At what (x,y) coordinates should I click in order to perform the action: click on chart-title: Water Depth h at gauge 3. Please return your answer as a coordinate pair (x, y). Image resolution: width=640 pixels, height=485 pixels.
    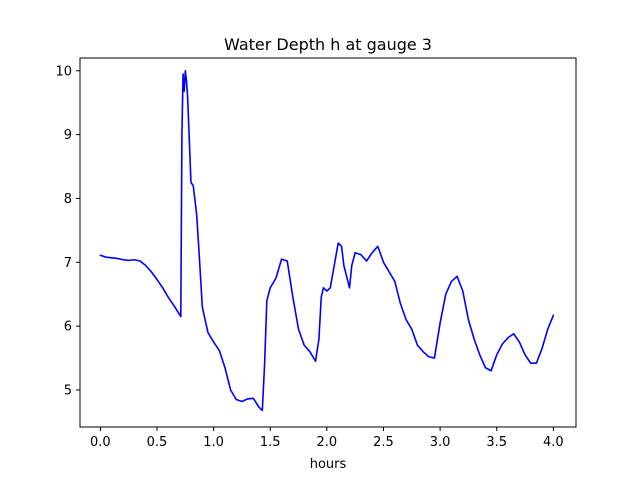
    Looking at the image, I should click on (328, 44).